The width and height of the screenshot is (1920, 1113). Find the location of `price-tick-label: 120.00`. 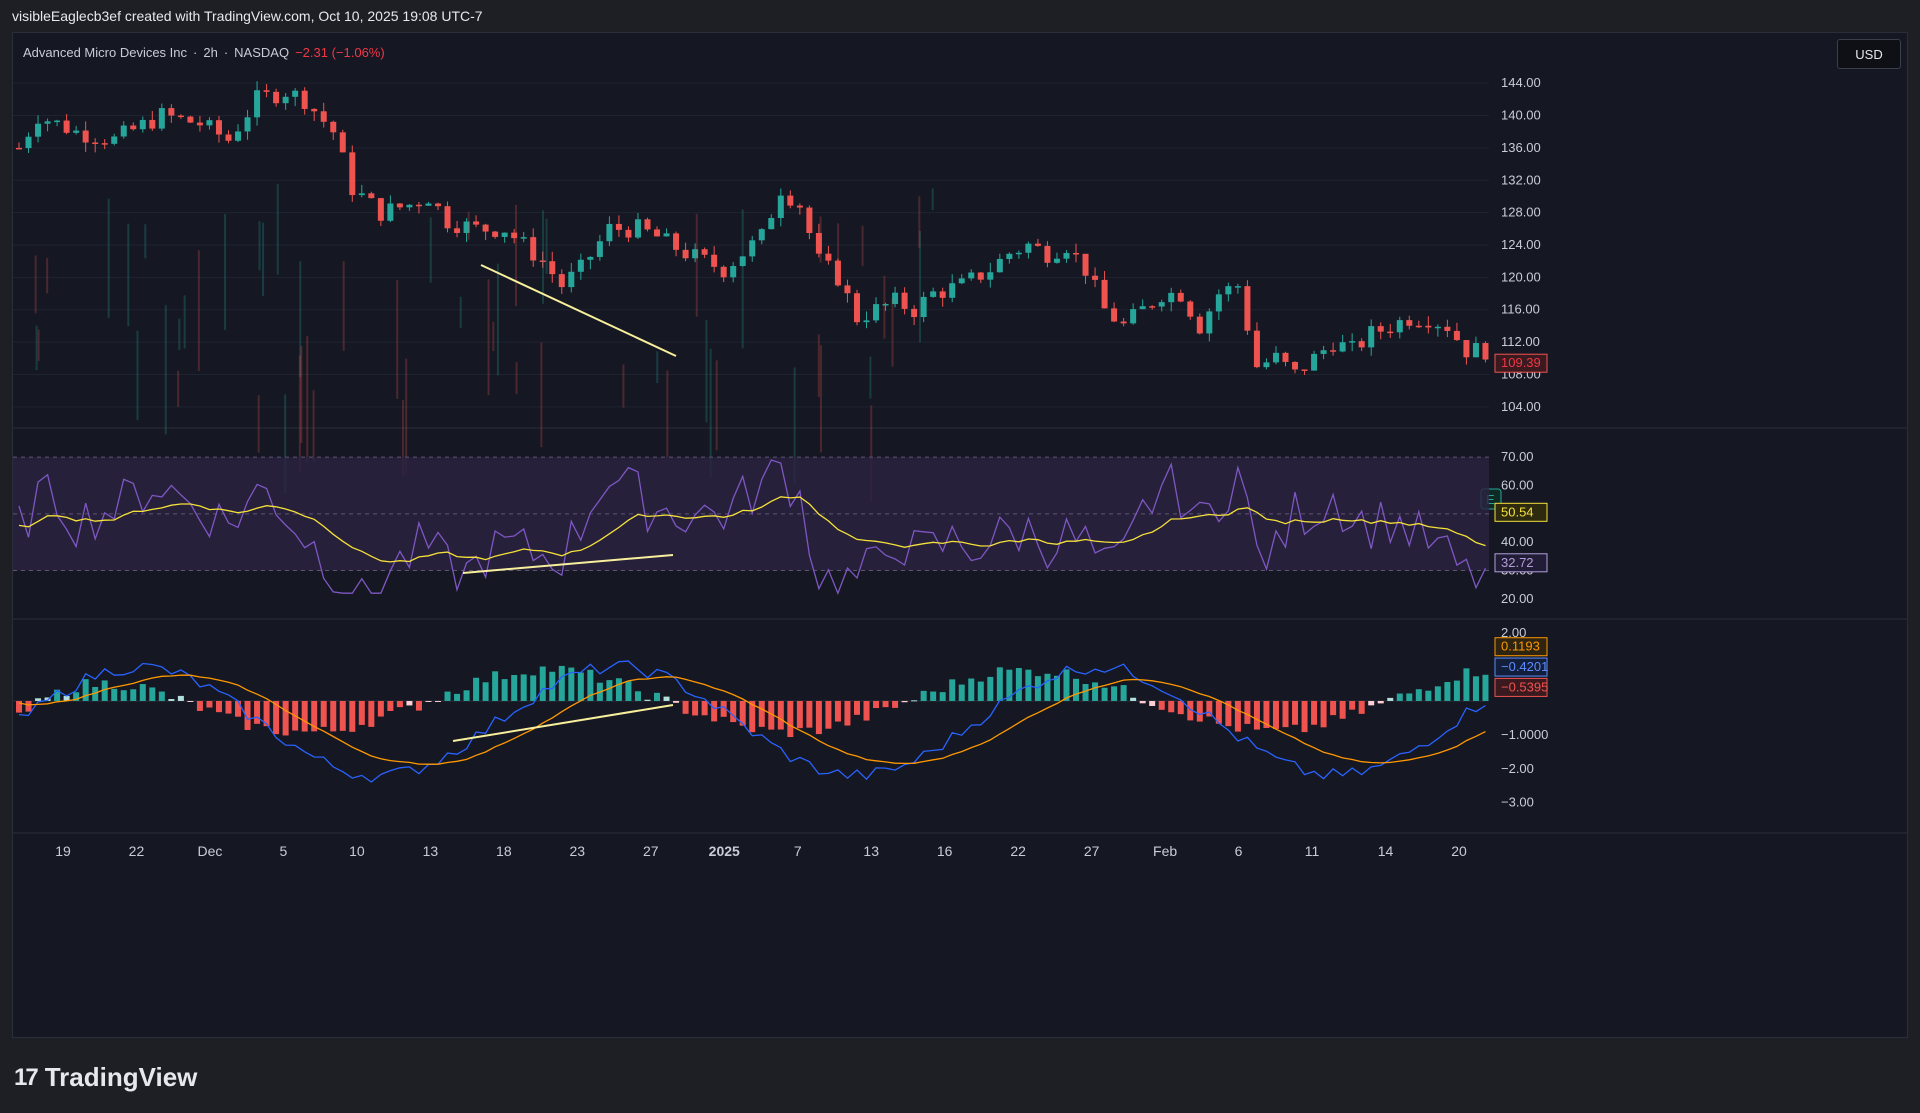

price-tick-label: 120.00 is located at coordinates (1521, 276).